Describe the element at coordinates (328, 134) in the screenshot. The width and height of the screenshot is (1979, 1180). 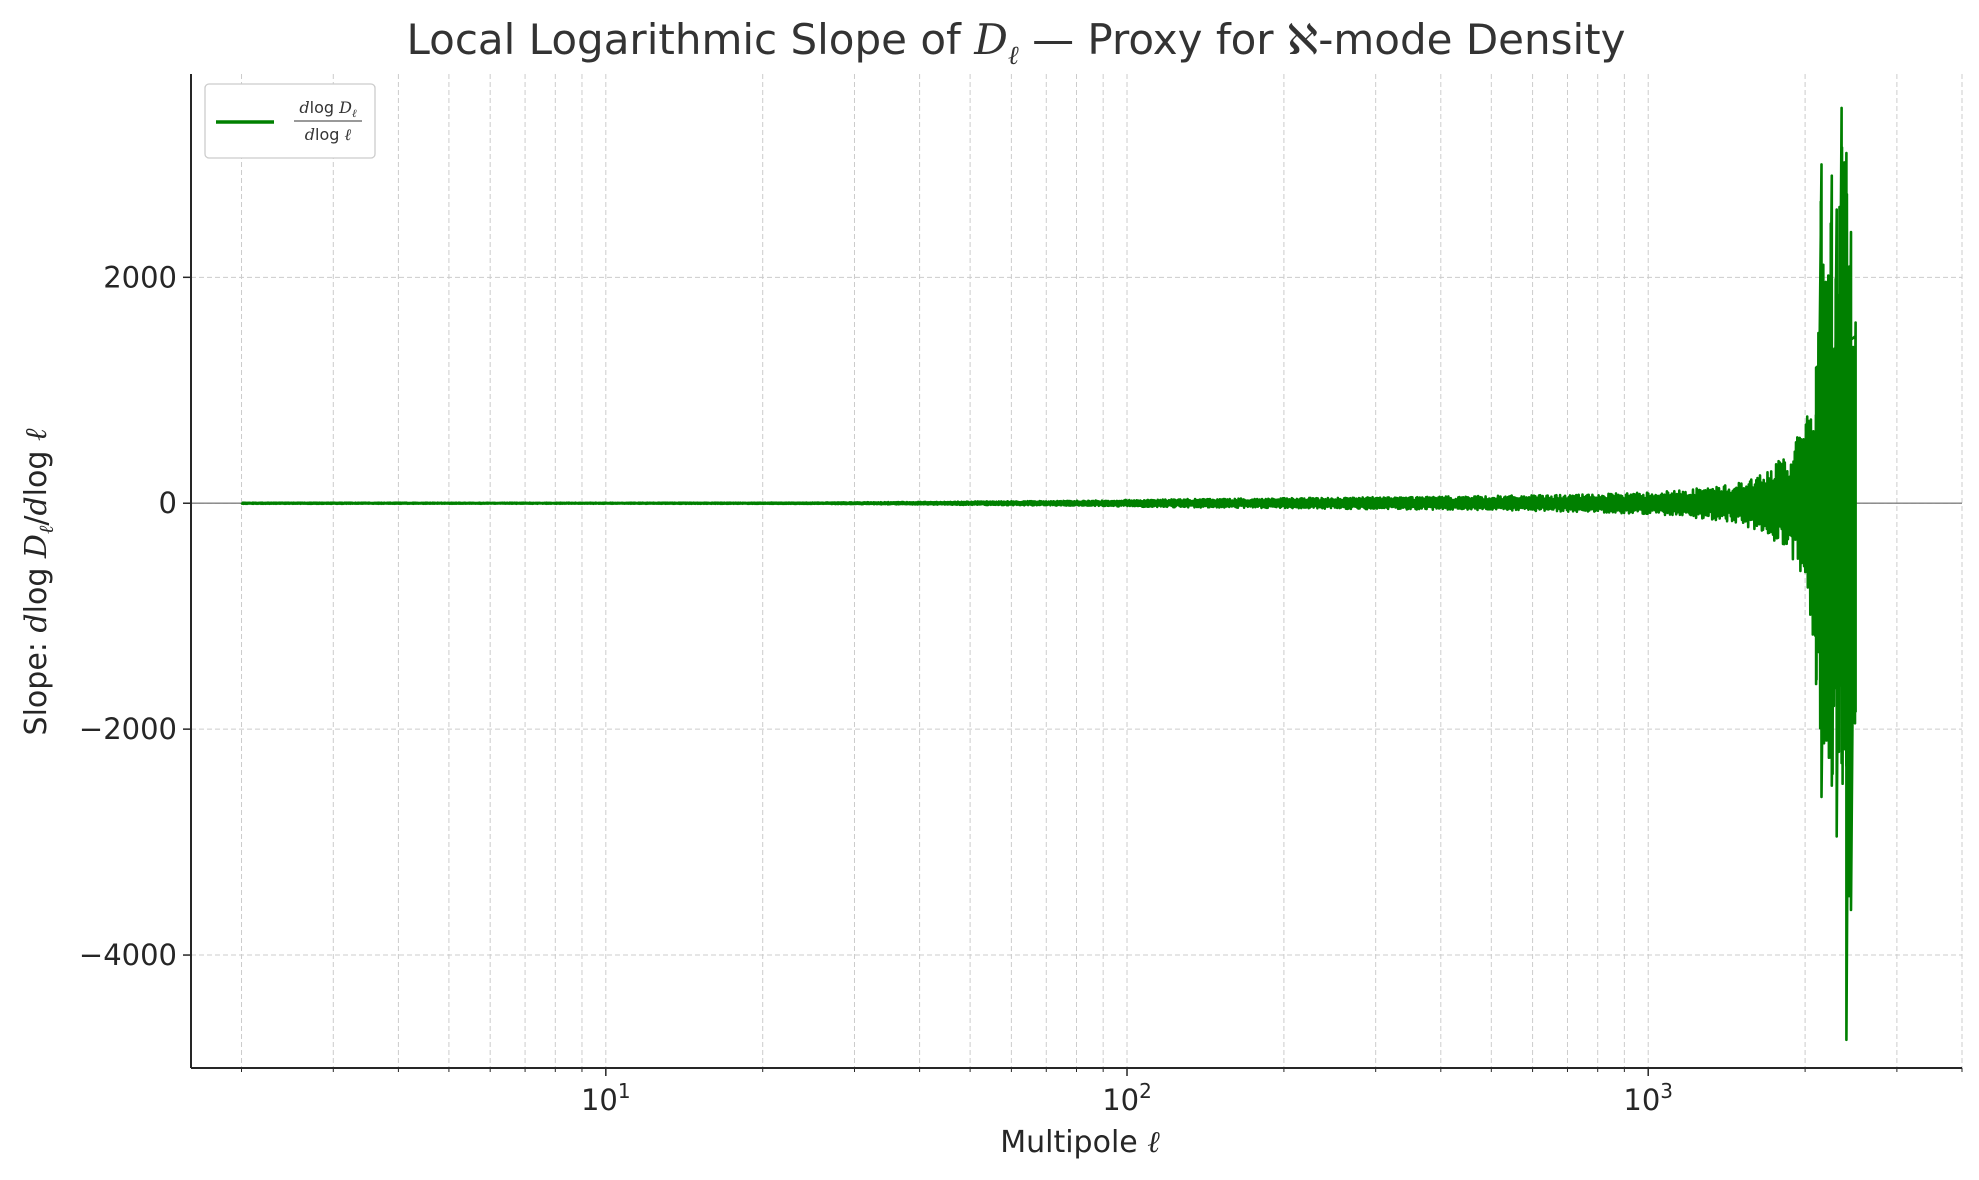
I see `legend-denominator: dlog ℓ` at that location.